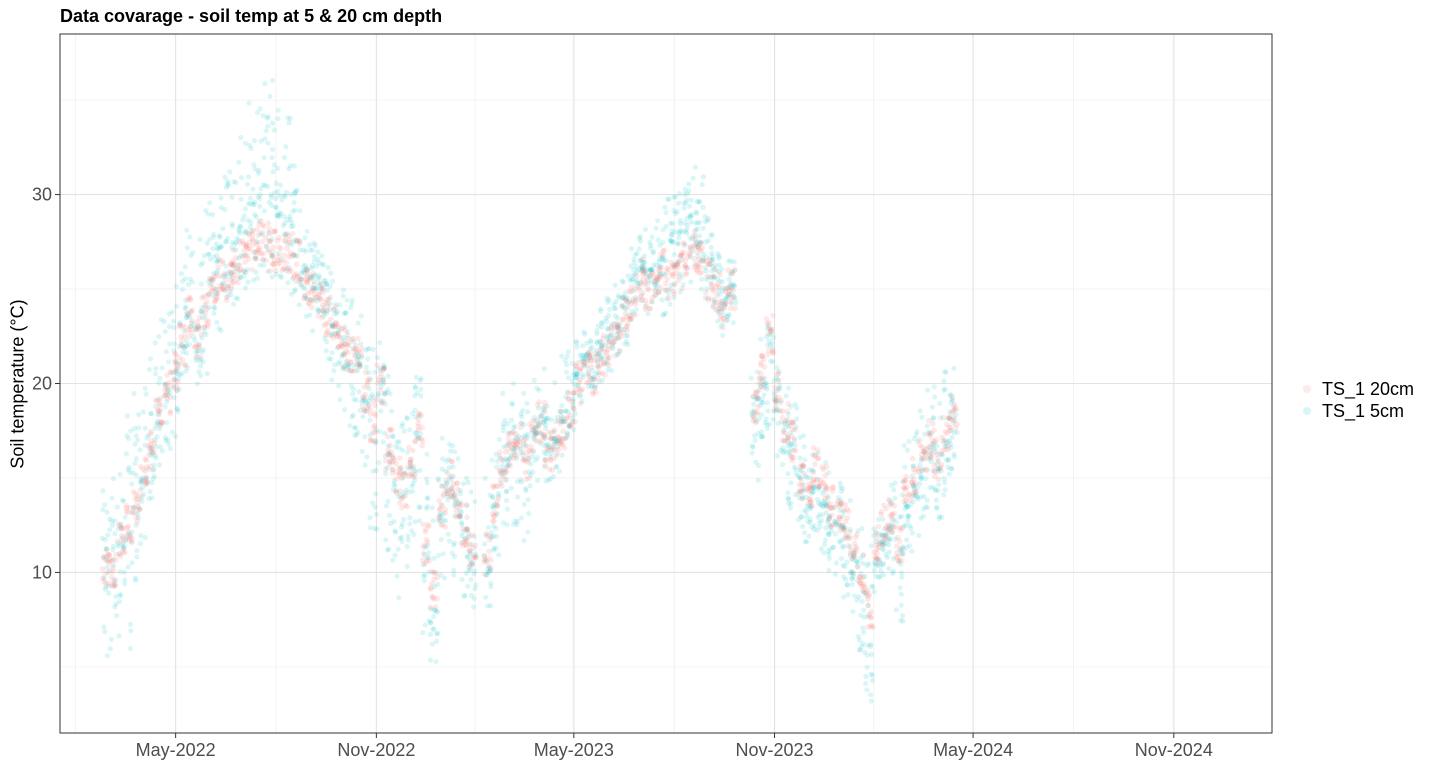  Describe the element at coordinates (1357, 411) in the screenshot. I see `legend-item-5cm: TS_1 5cm` at that location.